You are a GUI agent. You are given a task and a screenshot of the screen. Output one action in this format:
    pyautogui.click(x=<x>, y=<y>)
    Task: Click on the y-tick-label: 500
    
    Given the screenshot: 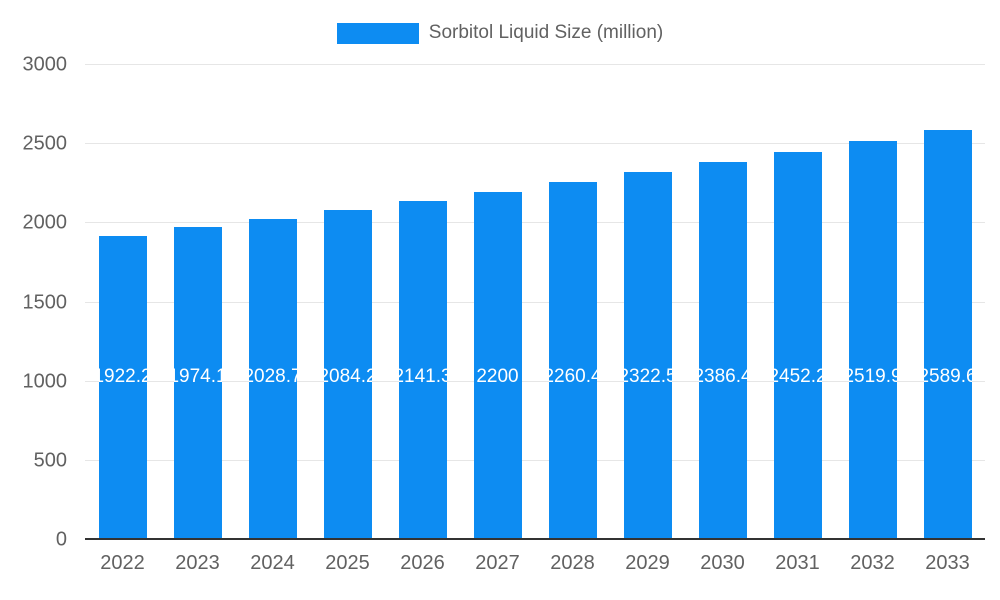 What is the action you would take?
    pyautogui.click(x=50, y=460)
    